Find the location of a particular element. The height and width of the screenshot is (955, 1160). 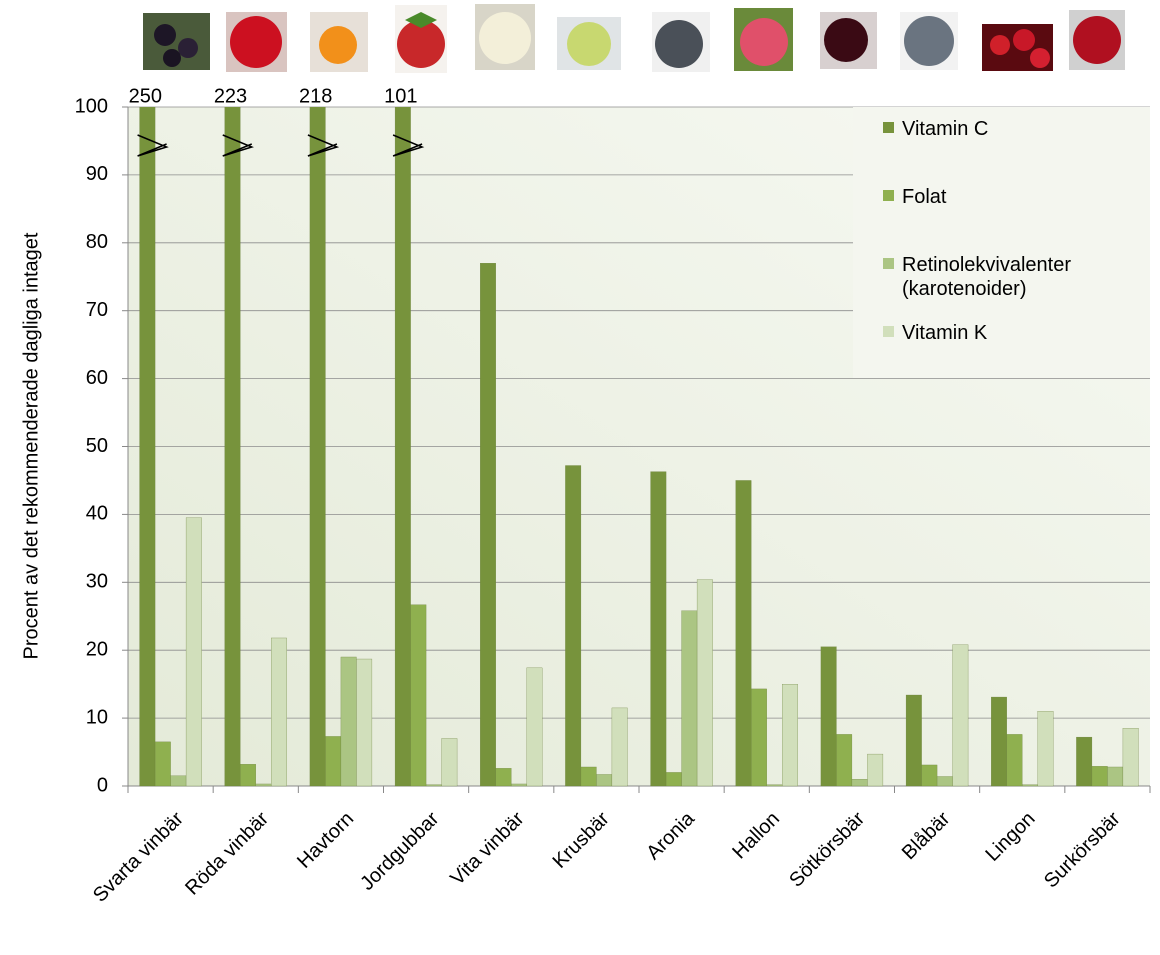

legend-item: Vitamin K is located at coordinates (1002, 333).